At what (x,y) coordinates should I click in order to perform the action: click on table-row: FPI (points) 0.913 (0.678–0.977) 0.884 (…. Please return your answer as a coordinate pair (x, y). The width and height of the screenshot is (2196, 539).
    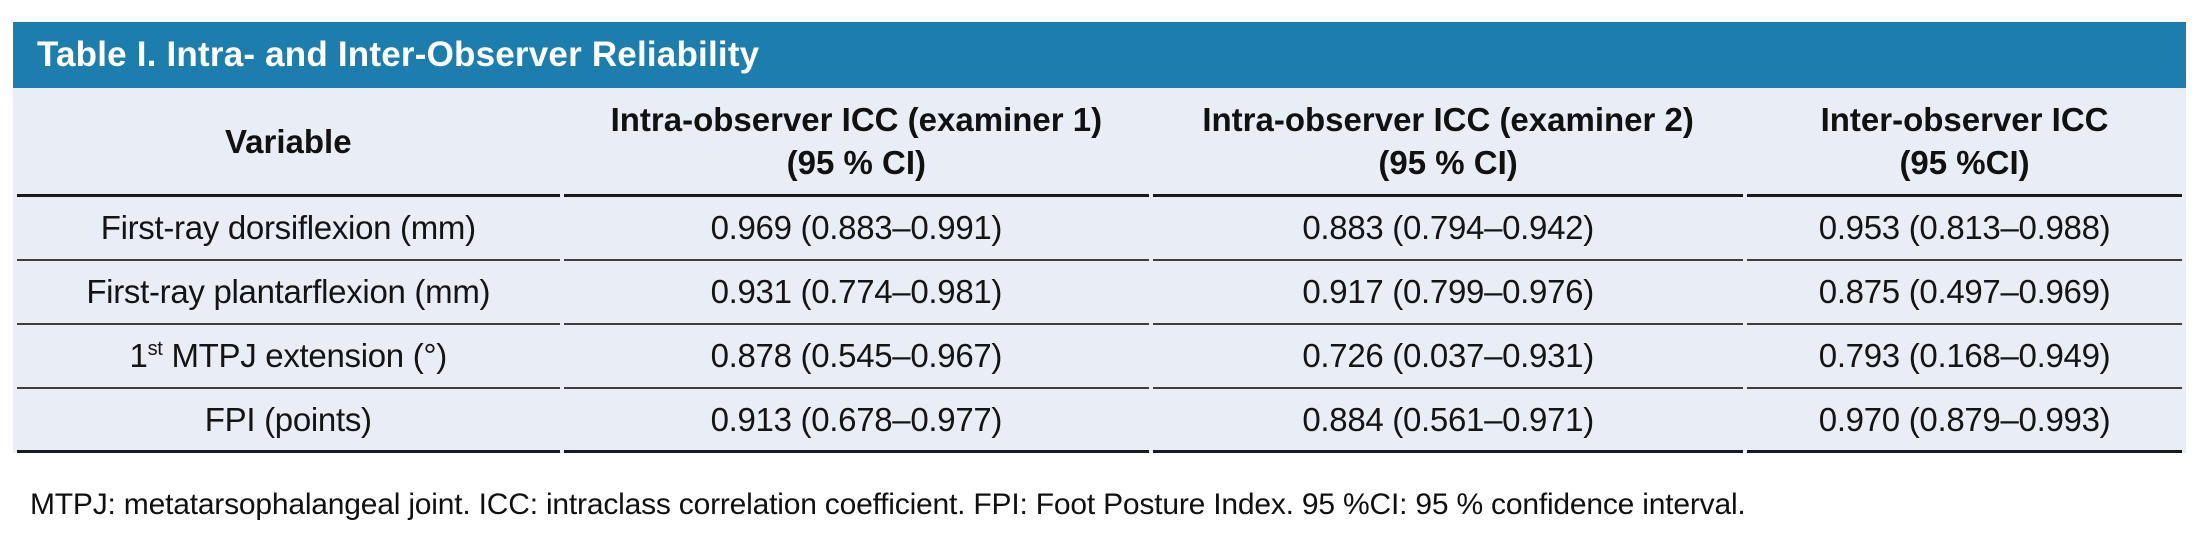
    Looking at the image, I should click on (1099, 421).